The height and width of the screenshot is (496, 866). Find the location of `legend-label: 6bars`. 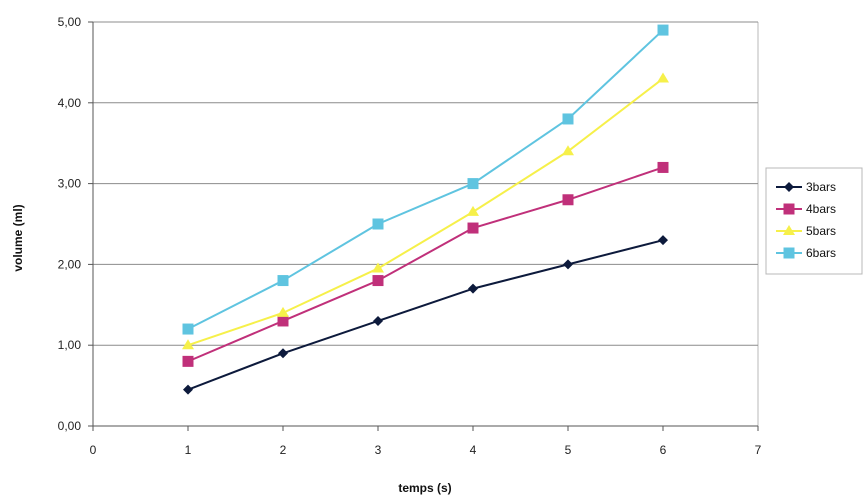

legend-label: 6bars is located at coordinates (821, 253).